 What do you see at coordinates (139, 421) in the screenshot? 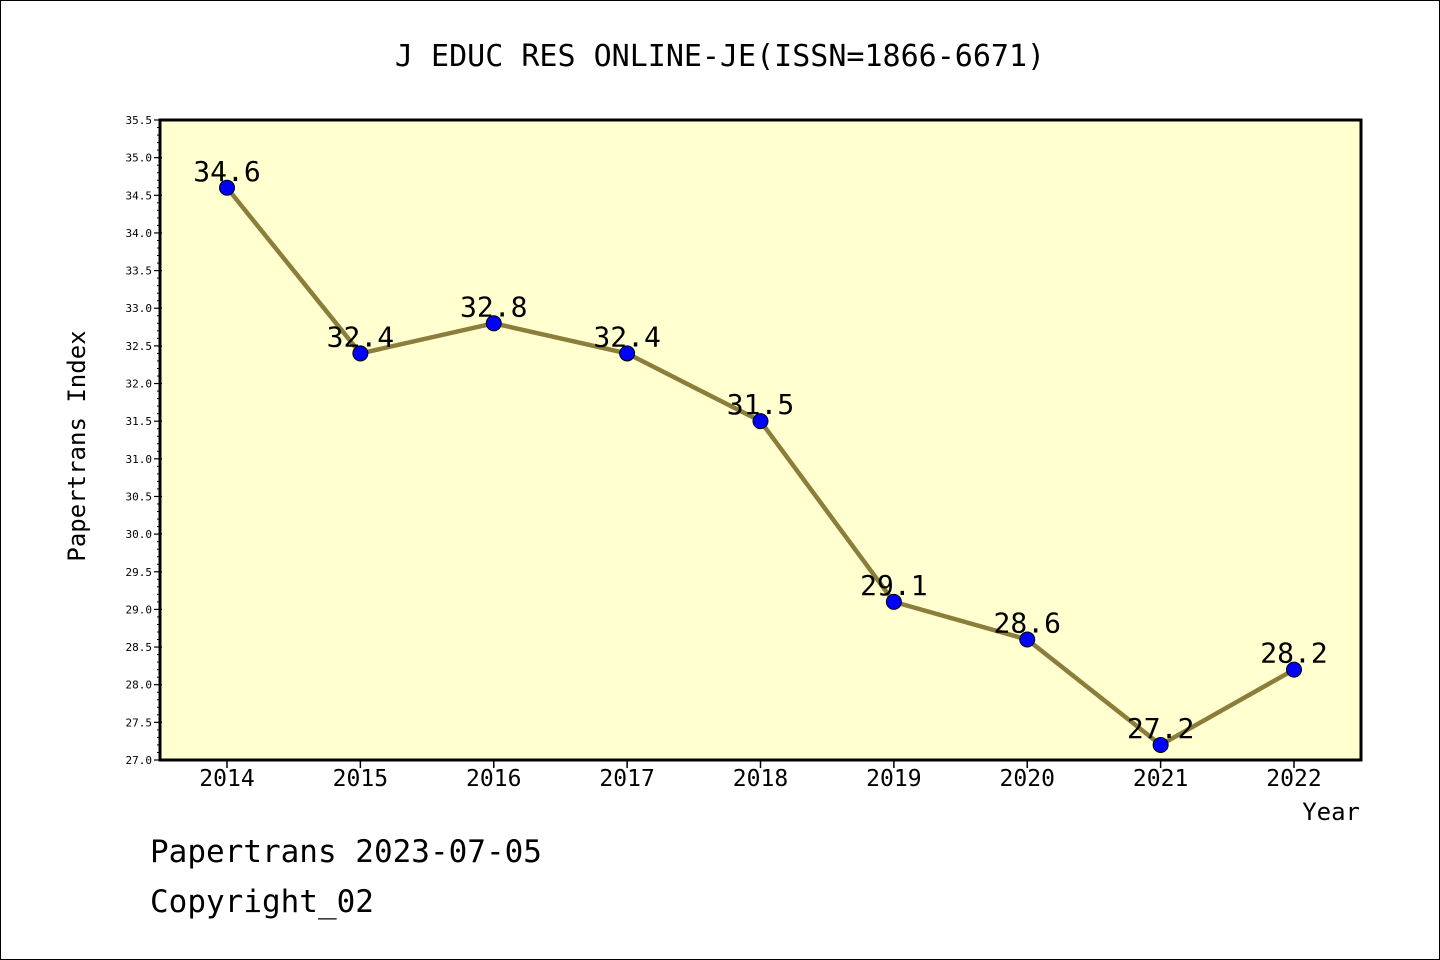
I see `y-tick-label: 31.5` at bounding box center [139, 421].